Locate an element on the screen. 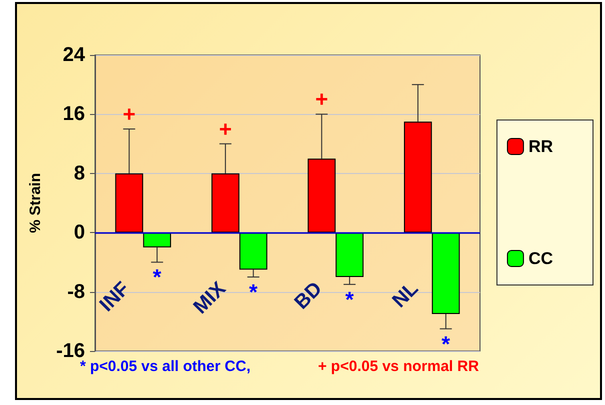 The image size is (605, 405). legend-label: CC is located at coordinates (541, 258).